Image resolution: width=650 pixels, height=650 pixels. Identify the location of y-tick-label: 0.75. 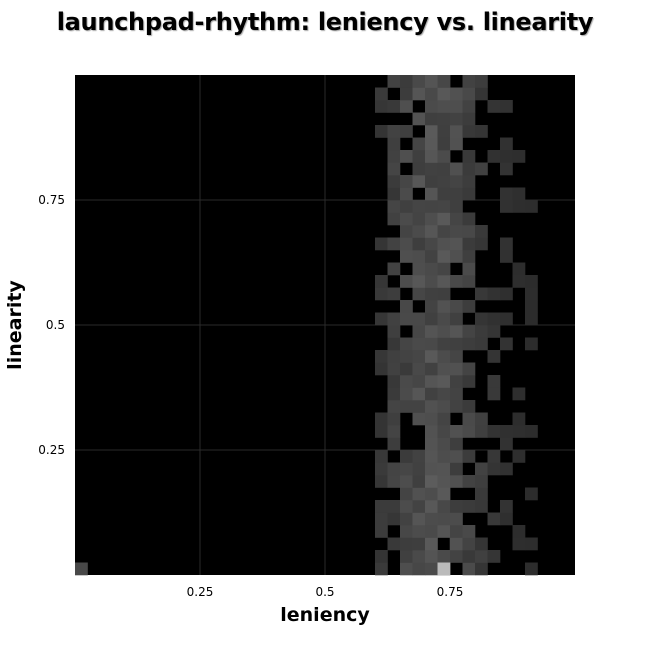
(51, 200).